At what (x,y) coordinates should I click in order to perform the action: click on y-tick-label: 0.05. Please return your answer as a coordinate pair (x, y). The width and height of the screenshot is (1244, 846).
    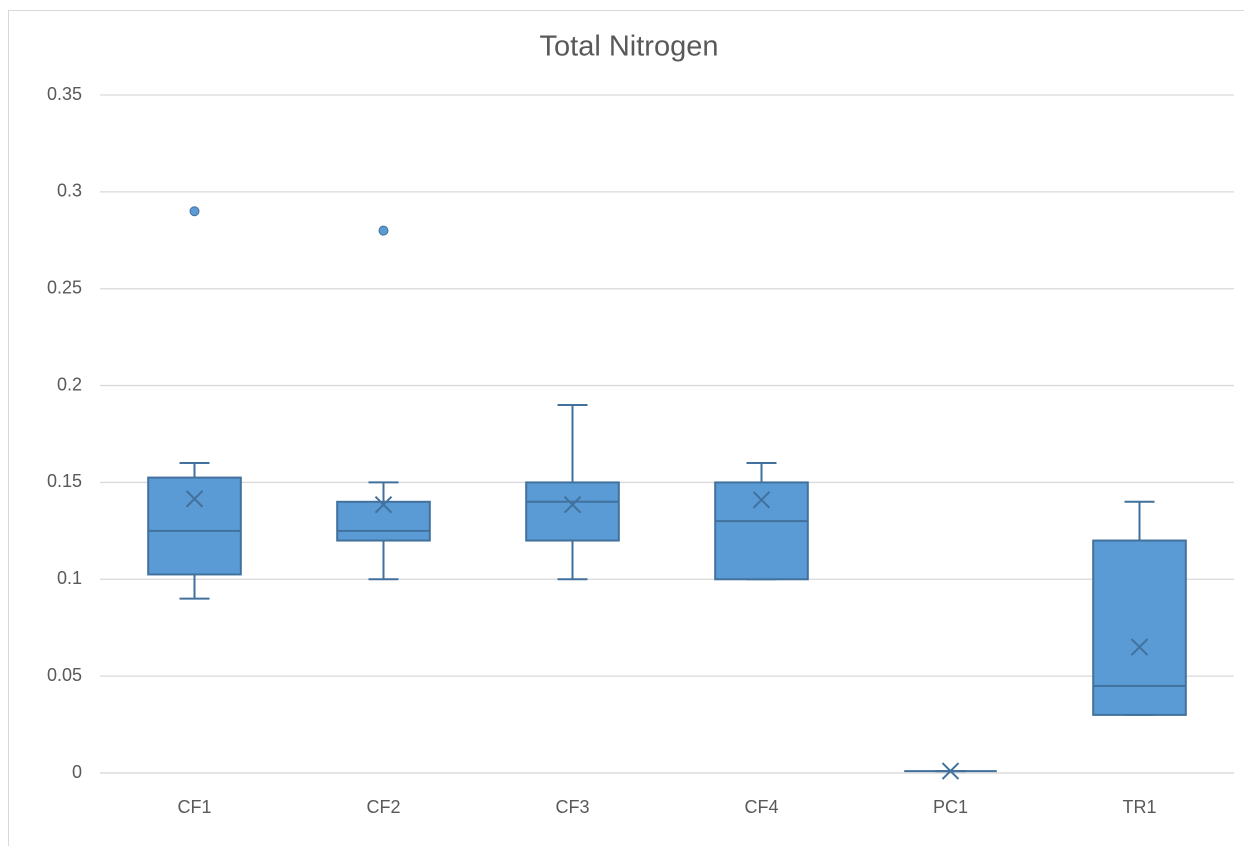
    Looking at the image, I should click on (64, 675).